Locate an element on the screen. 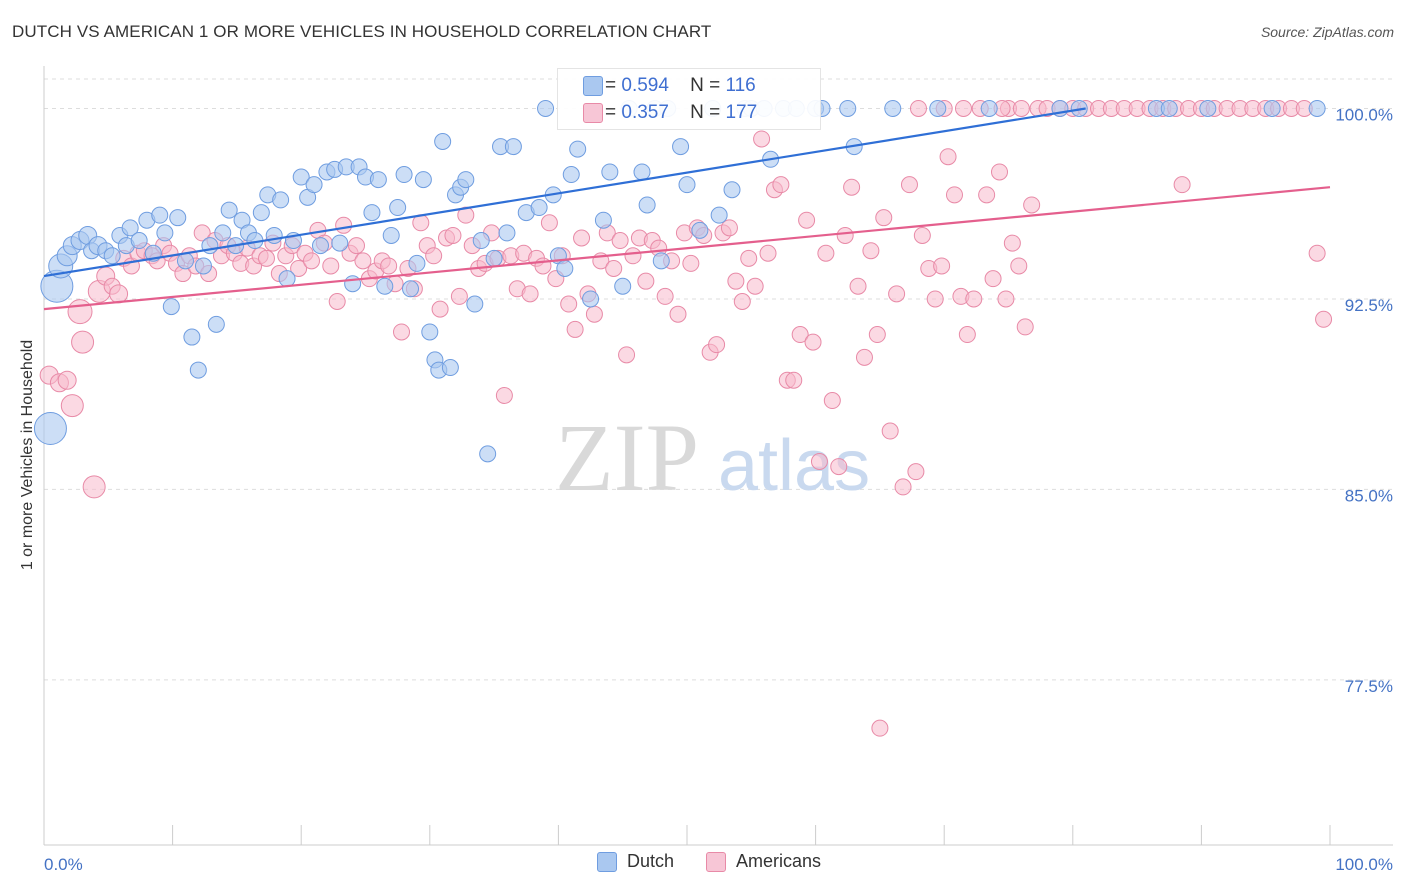 The image size is (1406, 892). x-tick-left: 0.0% is located at coordinates (63, 864).